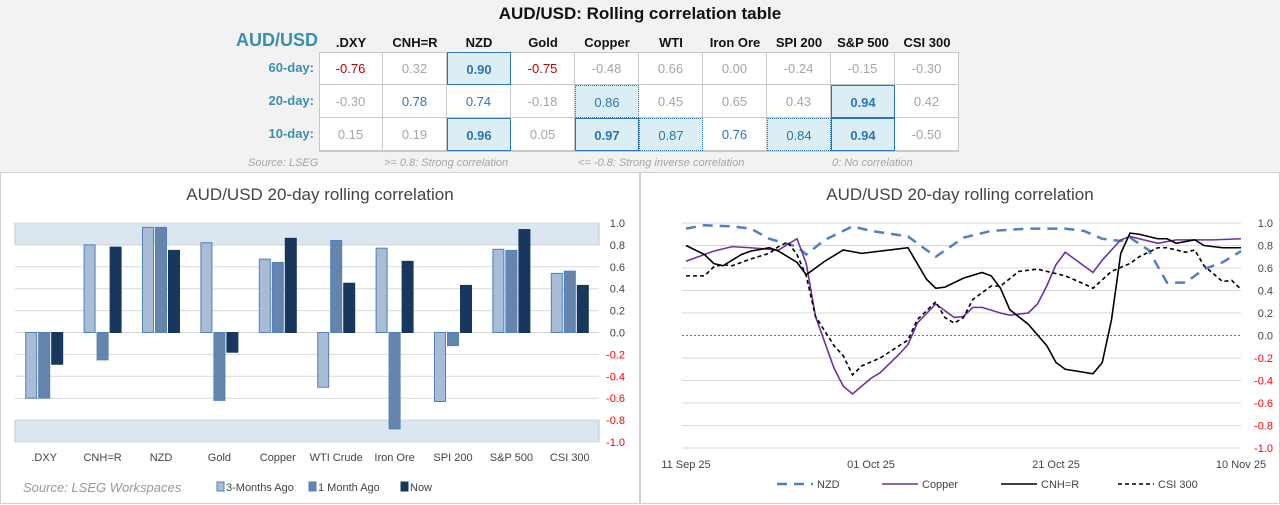 The height and width of the screenshot is (505, 1280). I want to click on table-cell: 0.84, so click(799, 134).